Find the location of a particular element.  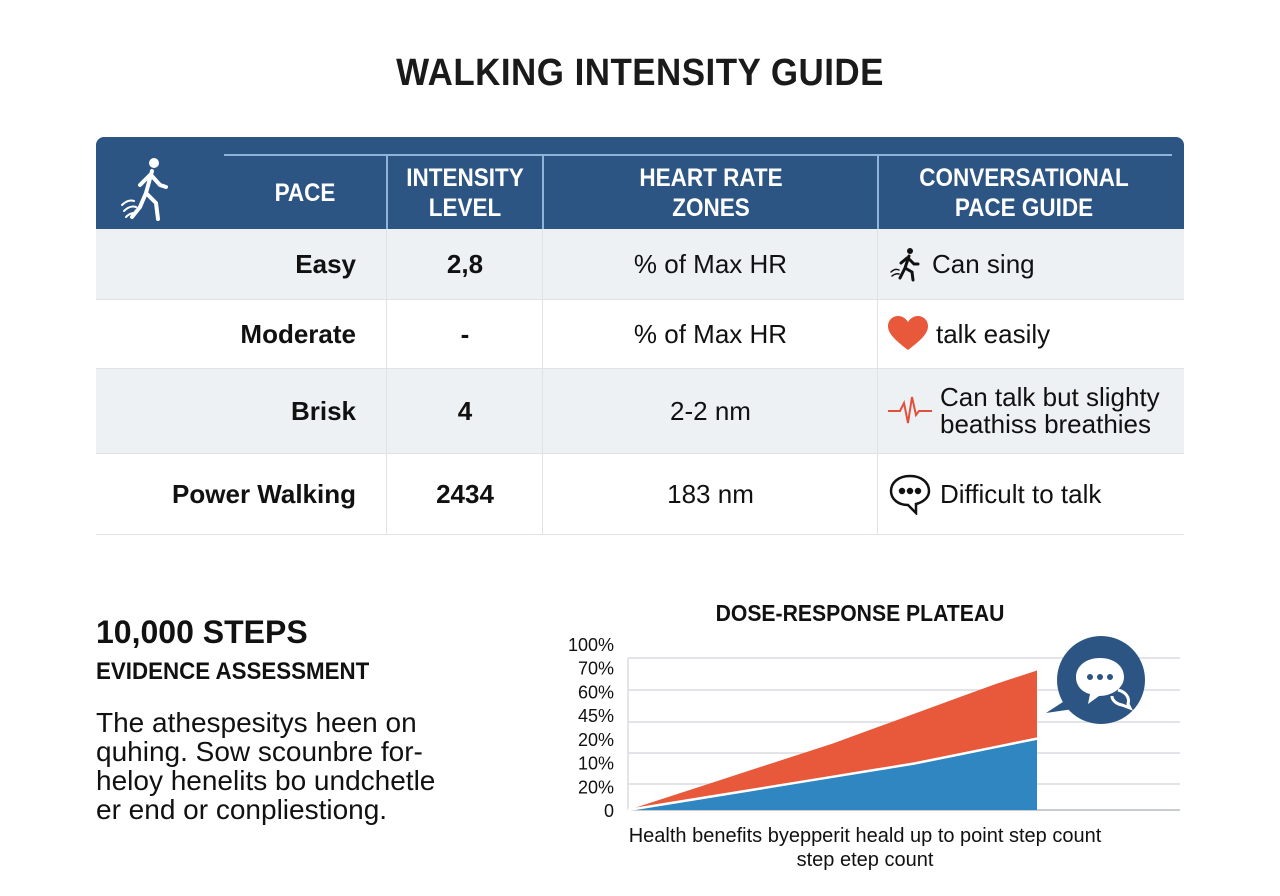

blue-area is located at coordinates (832, 774).